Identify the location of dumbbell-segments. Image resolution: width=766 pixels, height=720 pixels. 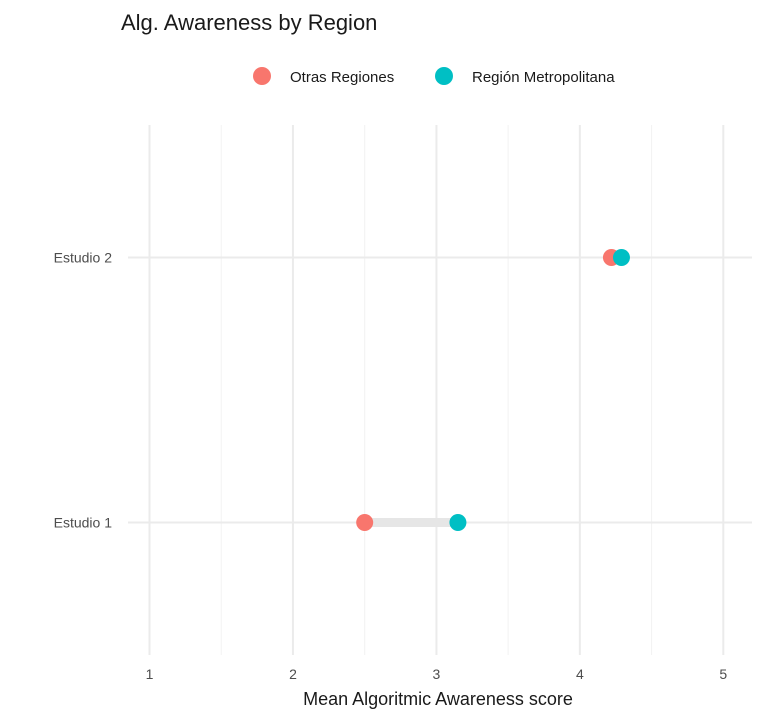
(493, 390).